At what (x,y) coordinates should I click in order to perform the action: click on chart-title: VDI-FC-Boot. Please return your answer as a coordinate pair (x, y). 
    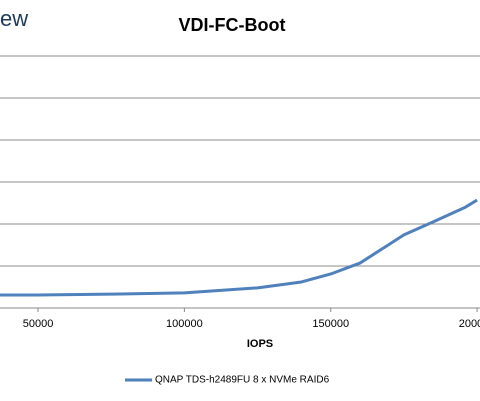
    Looking at the image, I should click on (232, 25).